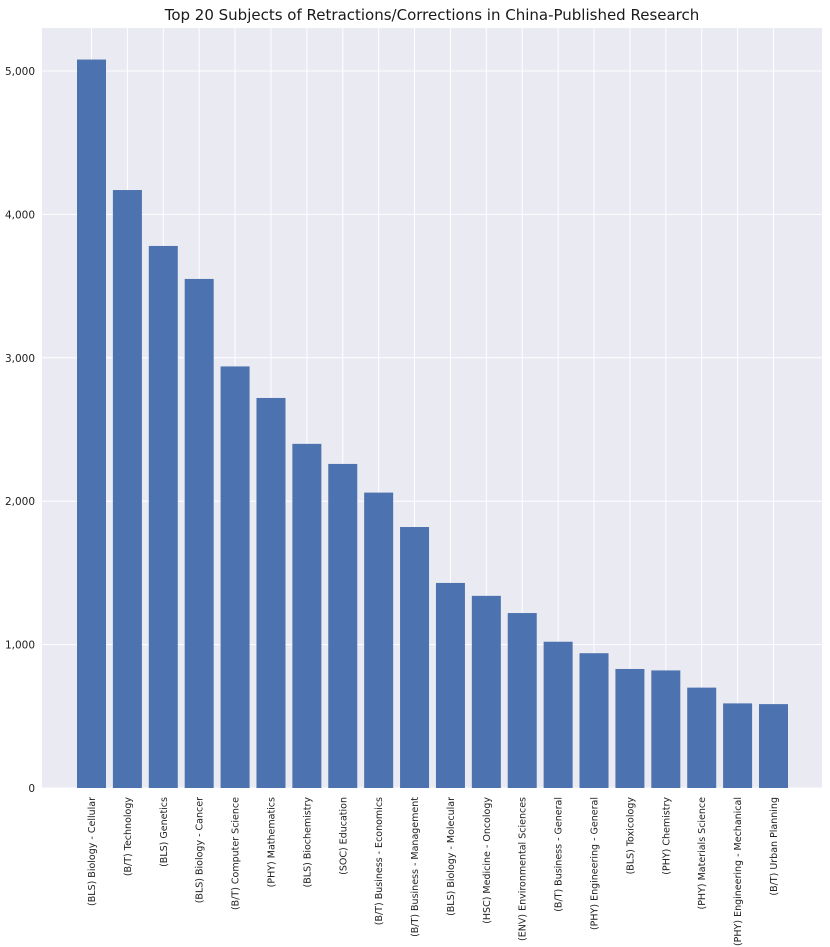 This screenshot has width=830, height=947. I want to click on y-tick-label: 3,000, so click(20, 359).